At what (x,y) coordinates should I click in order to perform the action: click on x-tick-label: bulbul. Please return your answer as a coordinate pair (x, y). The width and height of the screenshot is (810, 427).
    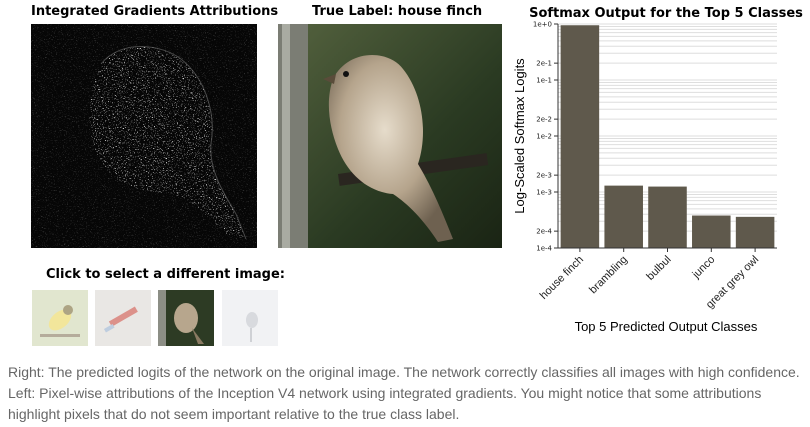
    Looking at the image, I should click on (658, 268).